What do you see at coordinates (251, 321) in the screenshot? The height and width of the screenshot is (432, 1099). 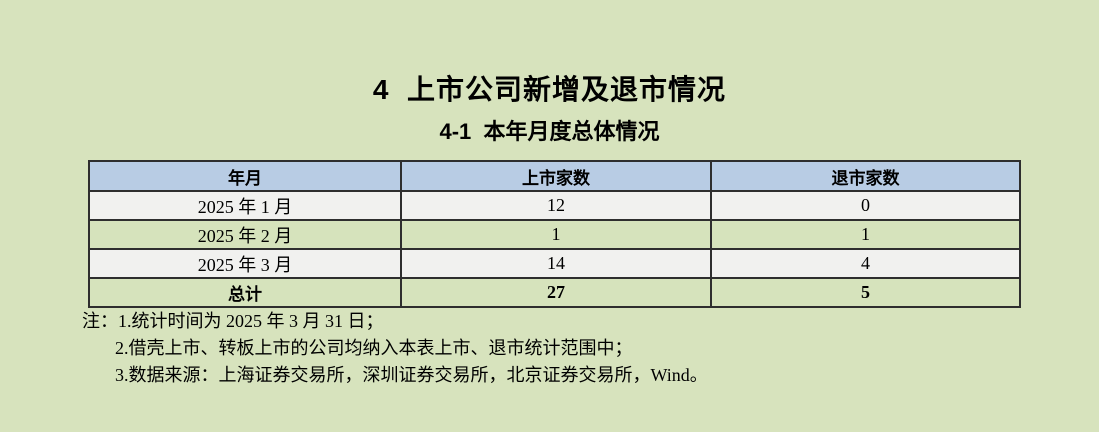 I see `footnote-text: 1.统计时间为 2025 年 3 月 31 日；` at bounding box center [251, 321].